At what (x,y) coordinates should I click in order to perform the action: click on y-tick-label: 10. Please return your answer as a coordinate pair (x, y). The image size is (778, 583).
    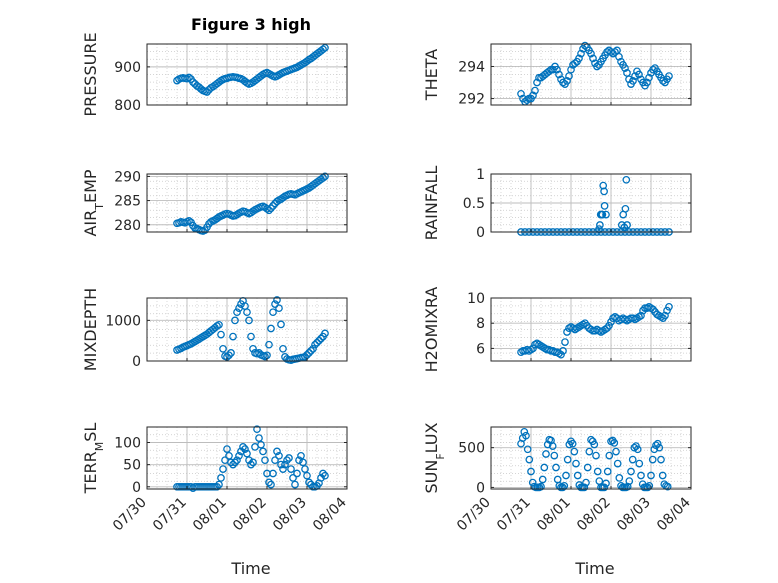
    Looking at the image, I should click on (476, 299).